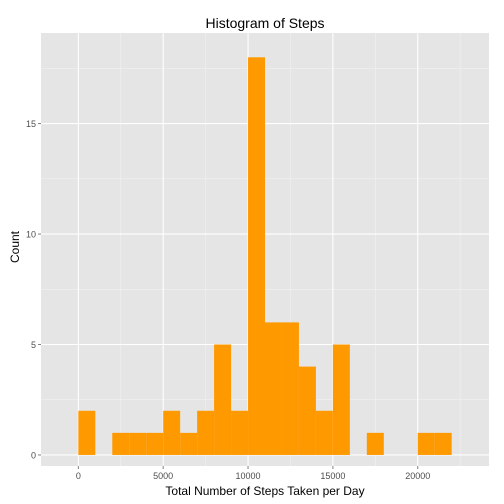 The height and width of the screenshot is (504, 504). I want to click on x-axis-ticks: 0 5000 10000 15000 20000, so click(253, 473).